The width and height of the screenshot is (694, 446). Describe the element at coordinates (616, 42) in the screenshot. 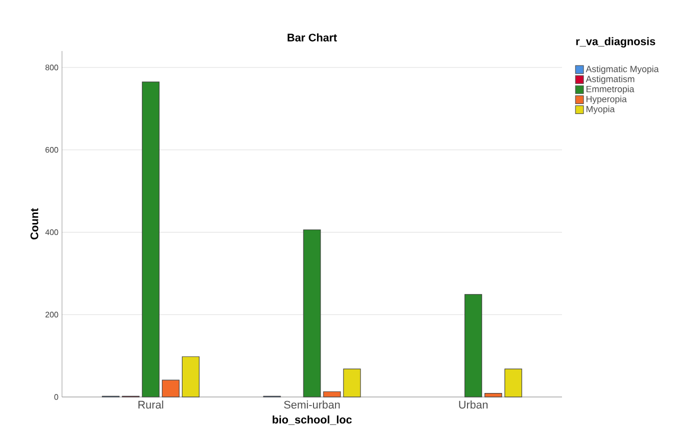

I see `legend-title: r_va_diagnosis` at that location.